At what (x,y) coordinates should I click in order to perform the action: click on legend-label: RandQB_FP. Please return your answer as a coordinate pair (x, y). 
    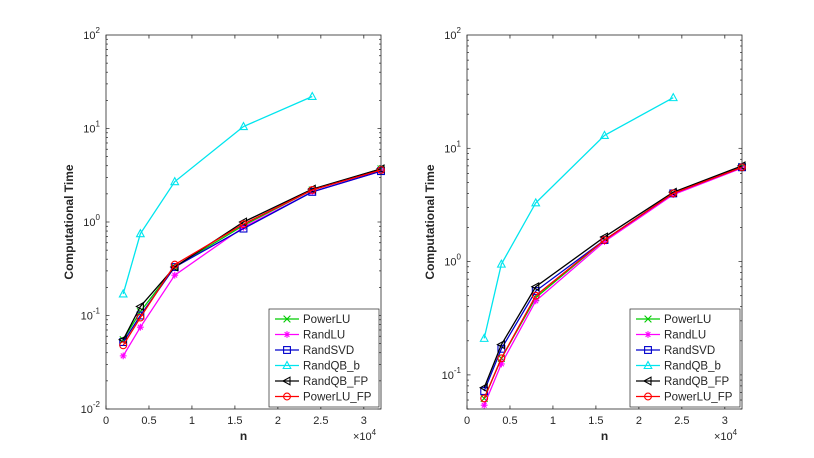
    Looking at the image, I should click on (336, 382).